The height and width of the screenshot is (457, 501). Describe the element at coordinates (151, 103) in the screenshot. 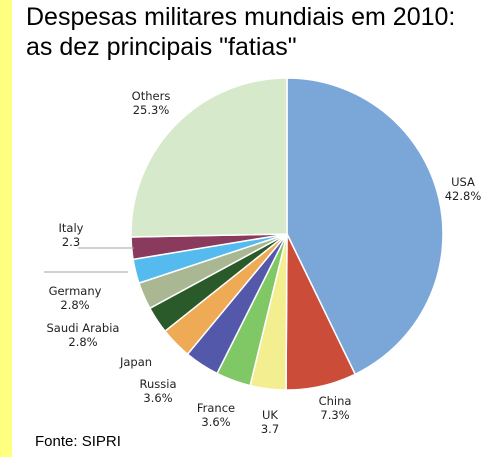

I see `slice-label-others: Others 25.3%` at that location.